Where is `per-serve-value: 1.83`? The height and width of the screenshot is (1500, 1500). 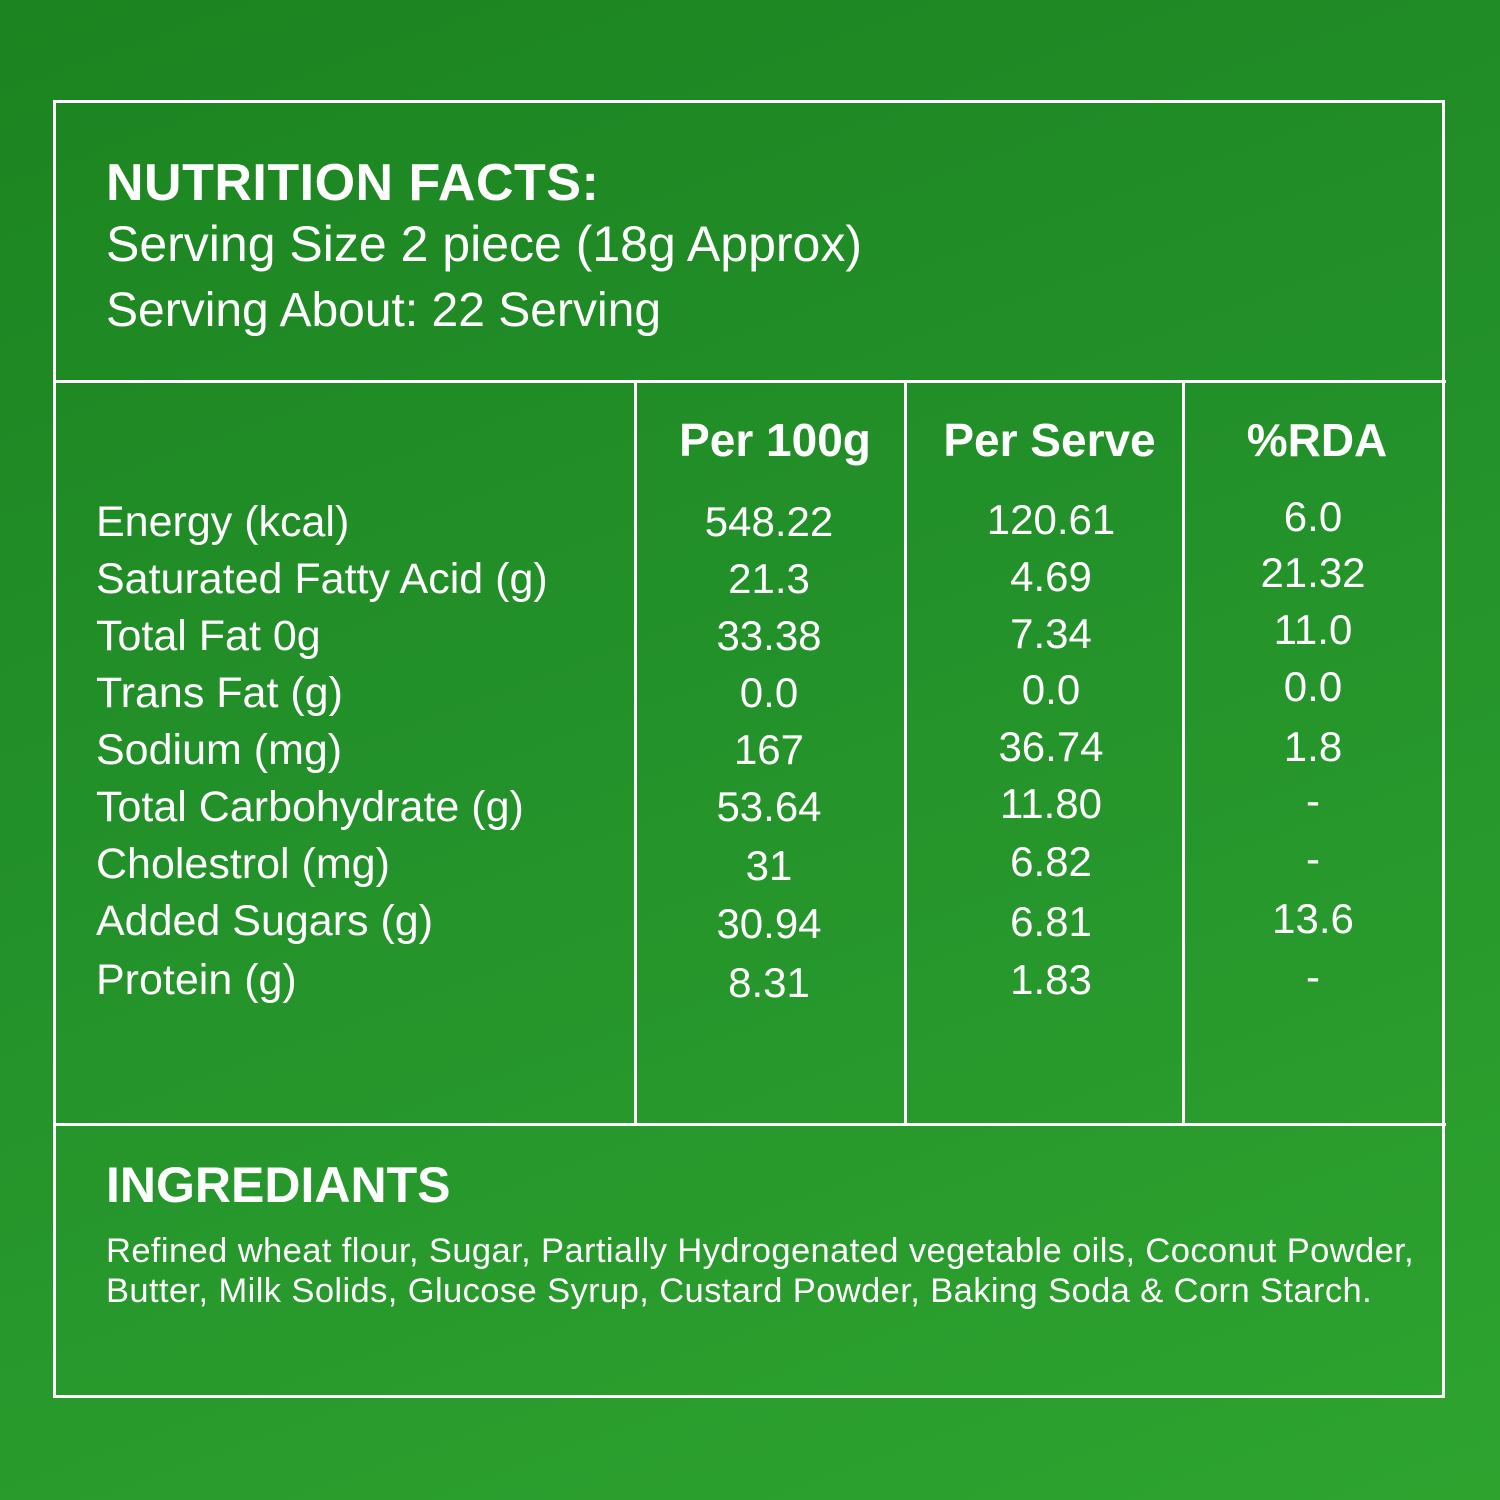
per-serve-value: 1.83 is located at coordinates (1051, 979).